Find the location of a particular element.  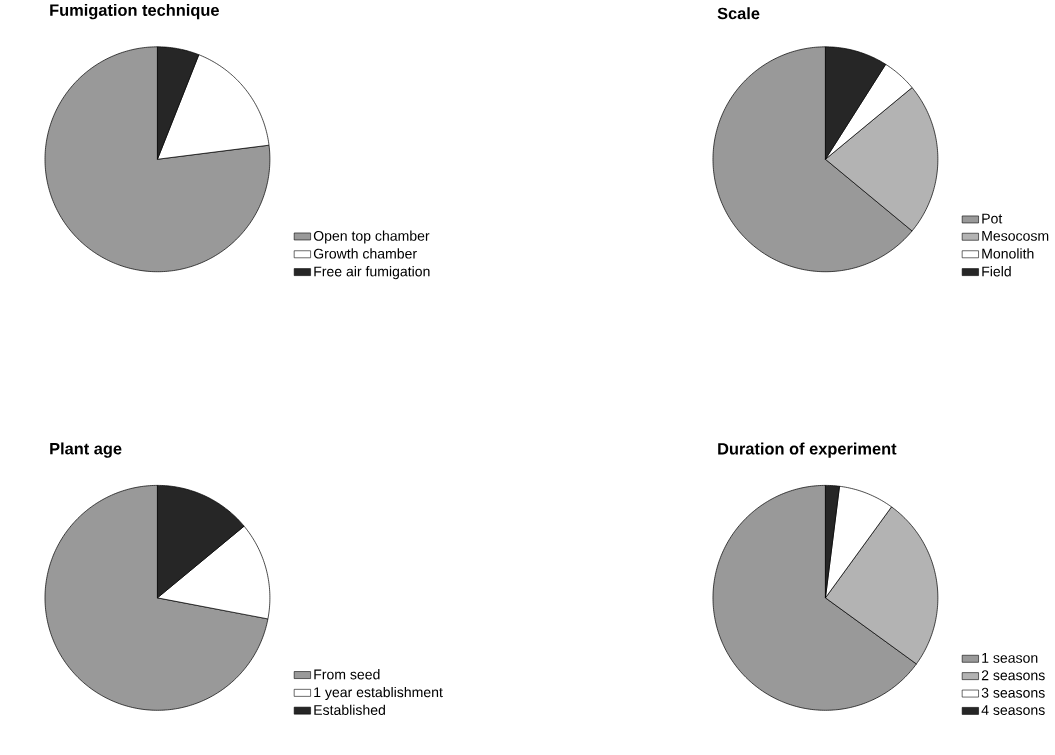

legend-label: 1 season is located at coordinates (1010, 657).